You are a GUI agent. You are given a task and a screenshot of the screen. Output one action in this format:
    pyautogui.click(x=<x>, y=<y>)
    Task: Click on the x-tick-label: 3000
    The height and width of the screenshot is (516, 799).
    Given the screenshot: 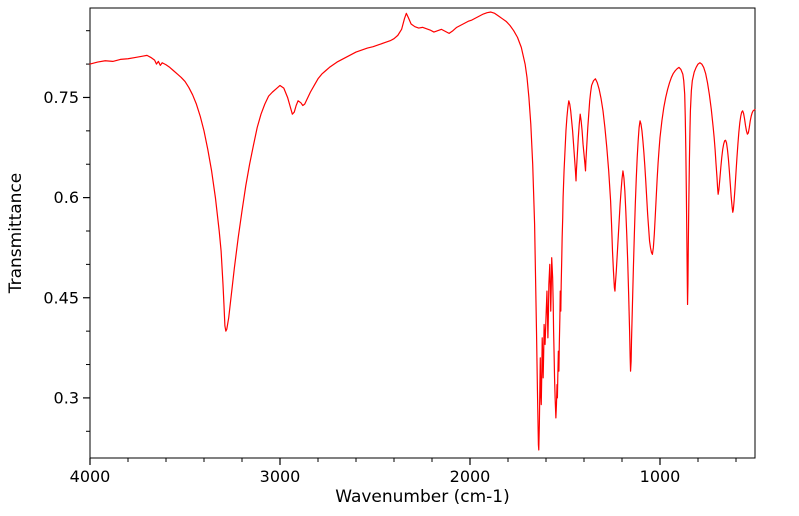 What is the action you would take?
    pyautogui.click(x=280, y=476)
    